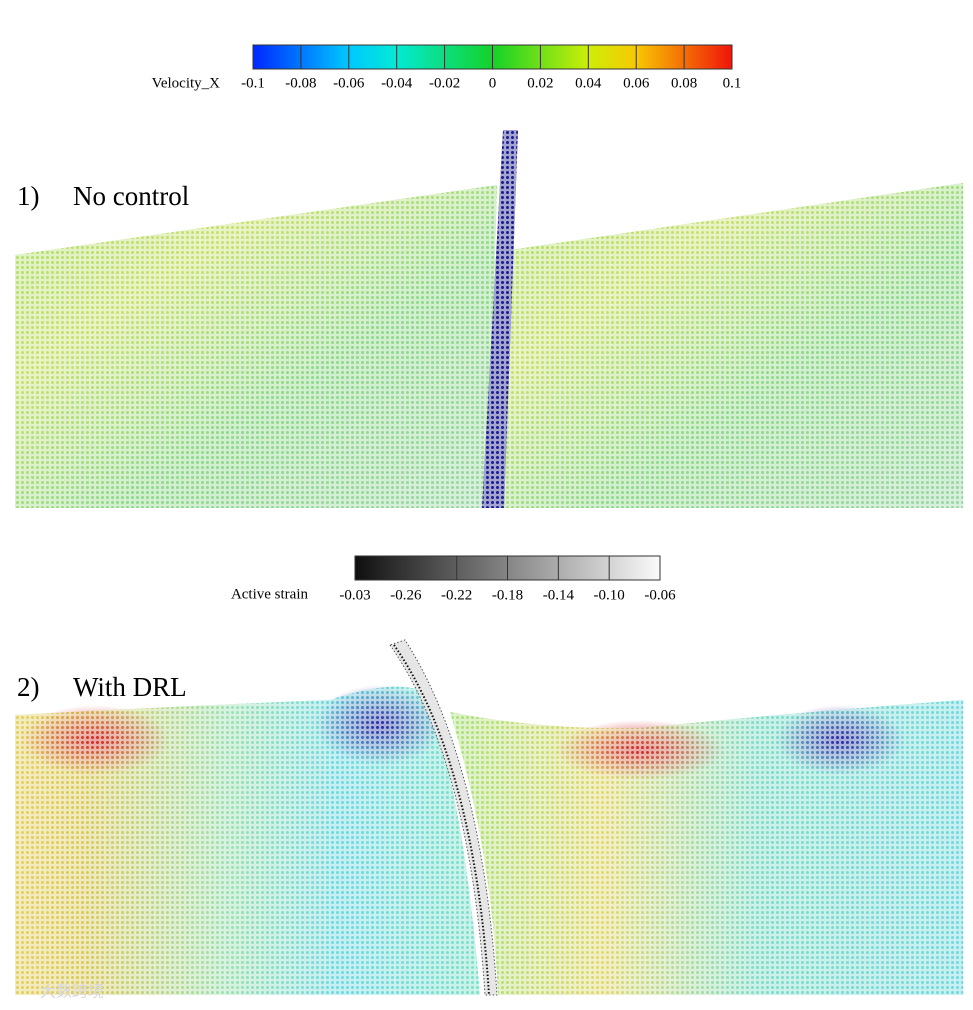  What do you see at coordinates (28, 687) in the screenshot?
I see `panel-number: 2)` at bounding box center [28, 687].